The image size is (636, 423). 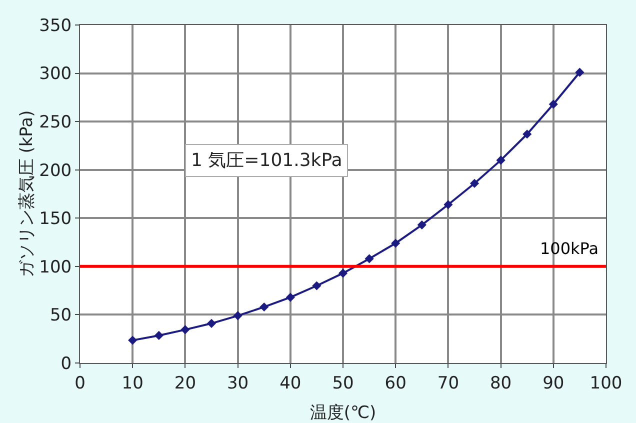 What do you see at coordinates (291, 383) in the screenshot?
I see `x-tick-label: 40` at bounding box center [291, 383].